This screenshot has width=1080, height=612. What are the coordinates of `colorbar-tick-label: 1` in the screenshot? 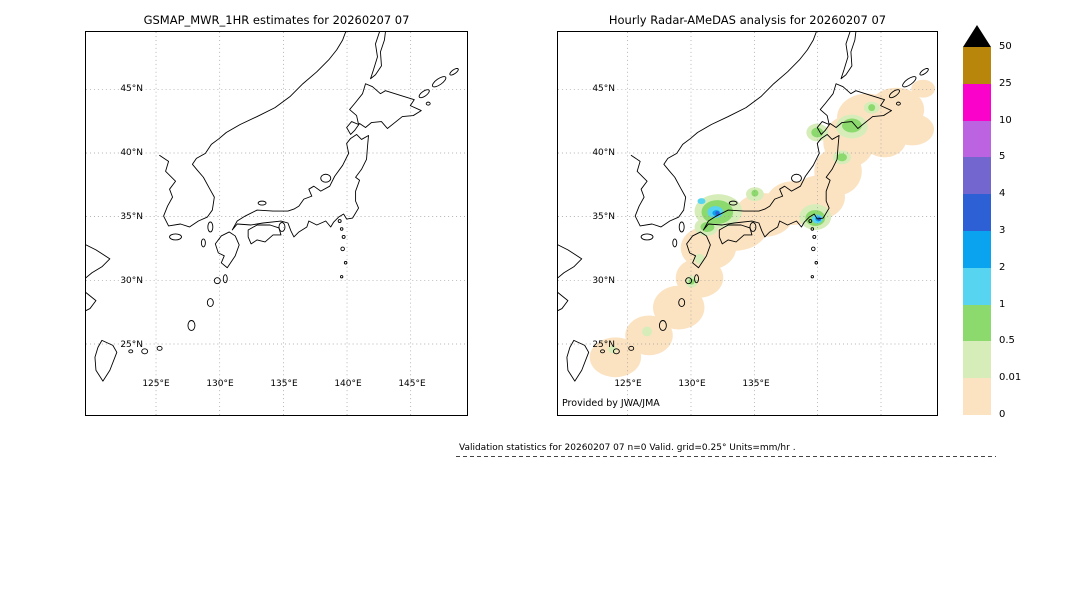 It's located at (1002, 304).